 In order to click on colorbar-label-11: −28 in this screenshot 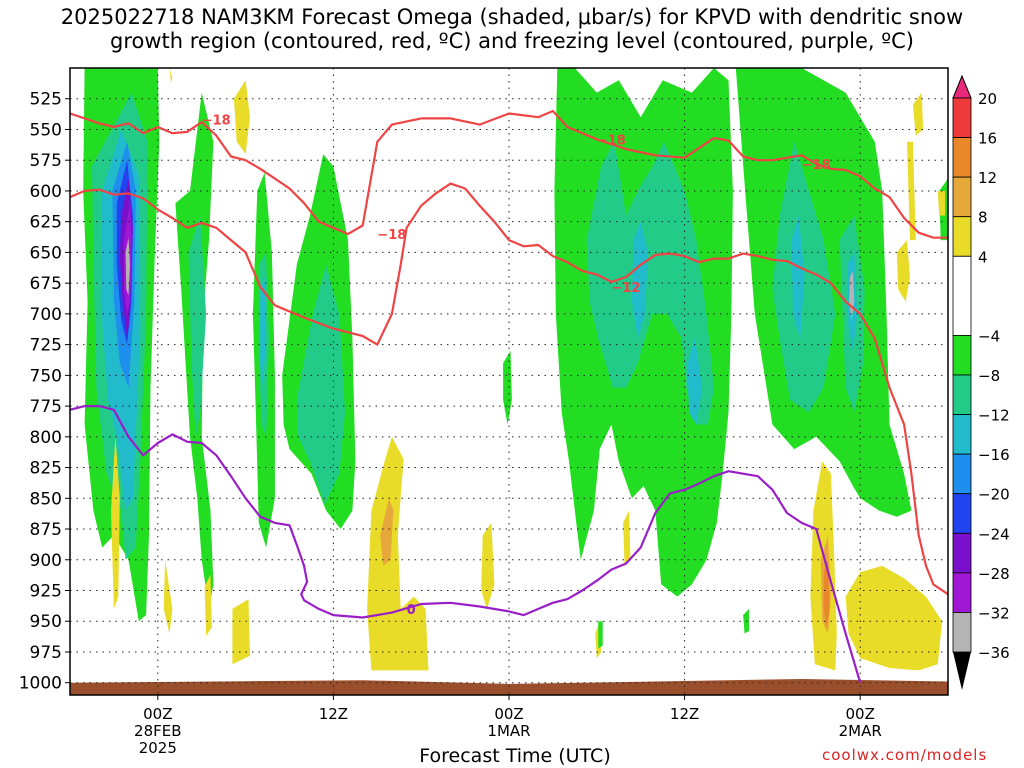, I will do `click(994, 574)`.